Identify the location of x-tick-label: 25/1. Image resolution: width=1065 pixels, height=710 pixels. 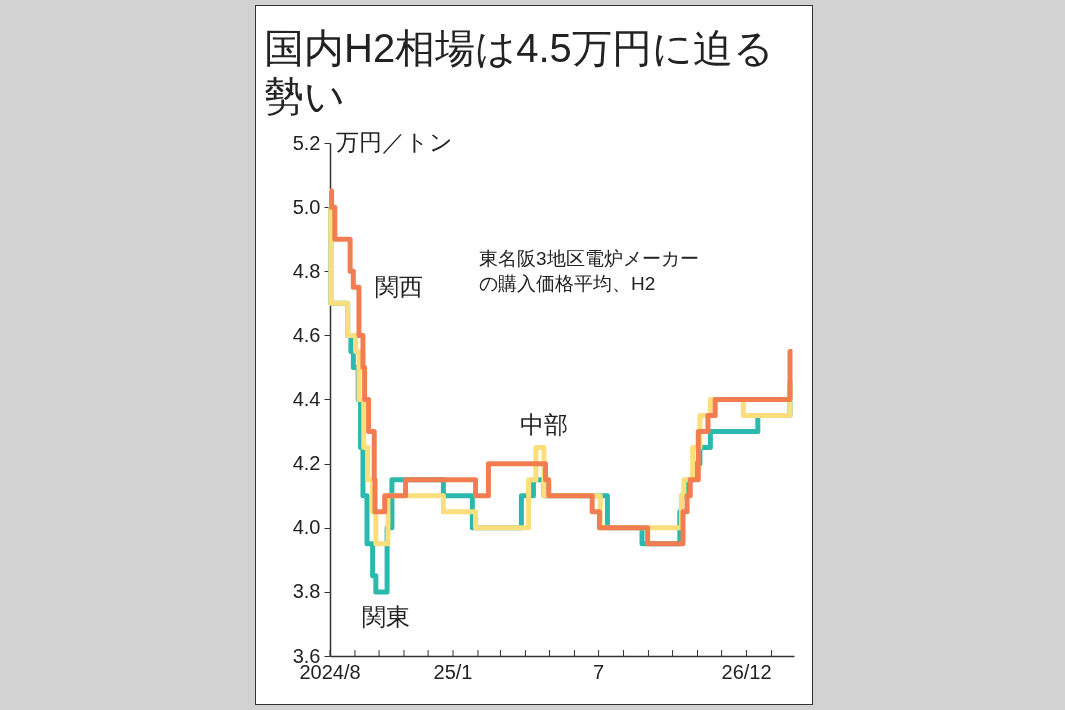
(453, 672).